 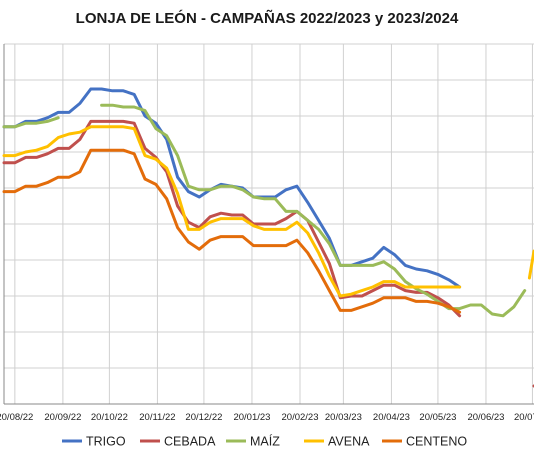 I want to click on legend-item-avena: AVENA, so click(x=337, y=442).